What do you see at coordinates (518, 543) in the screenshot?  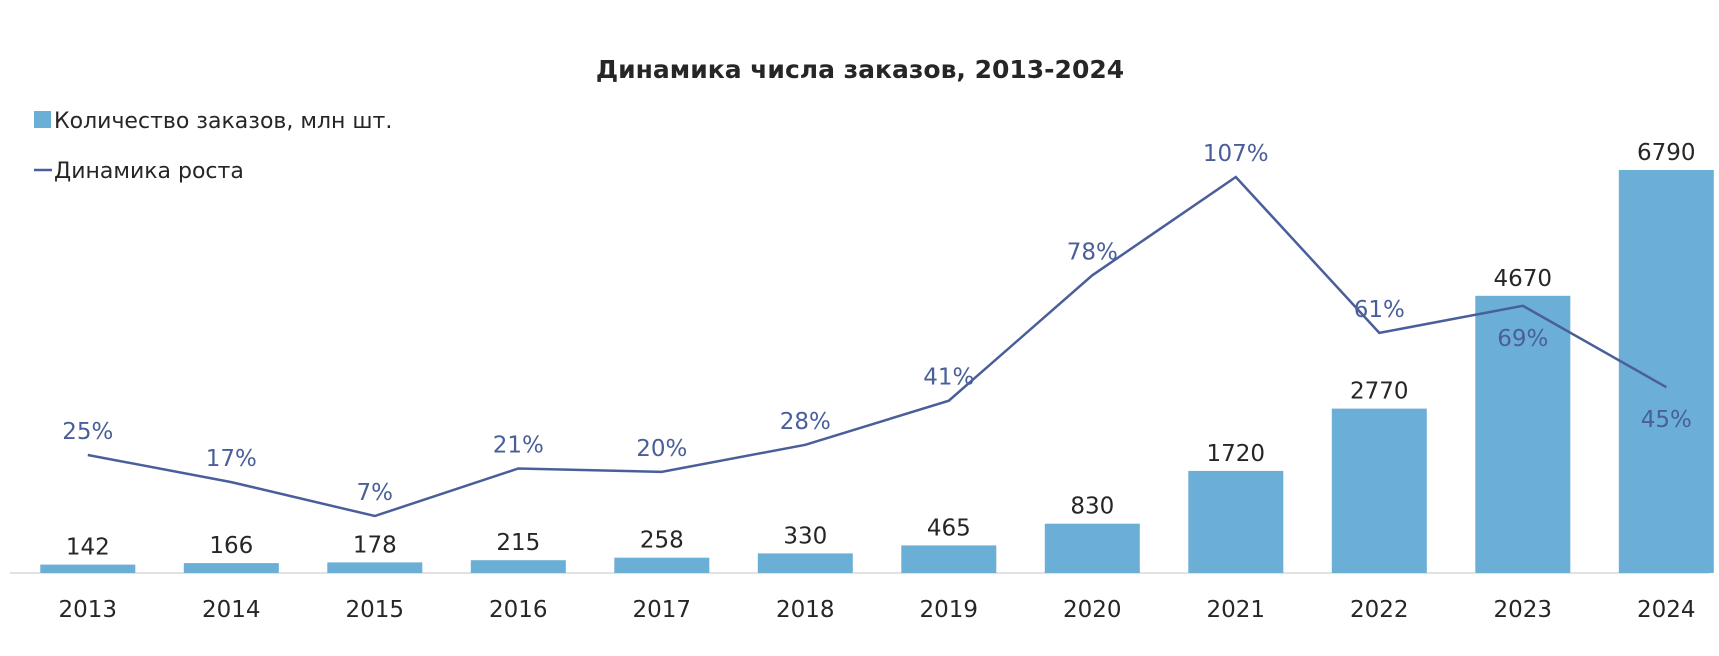 I see `bar-value-label-2016: 215` at bounding box center [518, 543].